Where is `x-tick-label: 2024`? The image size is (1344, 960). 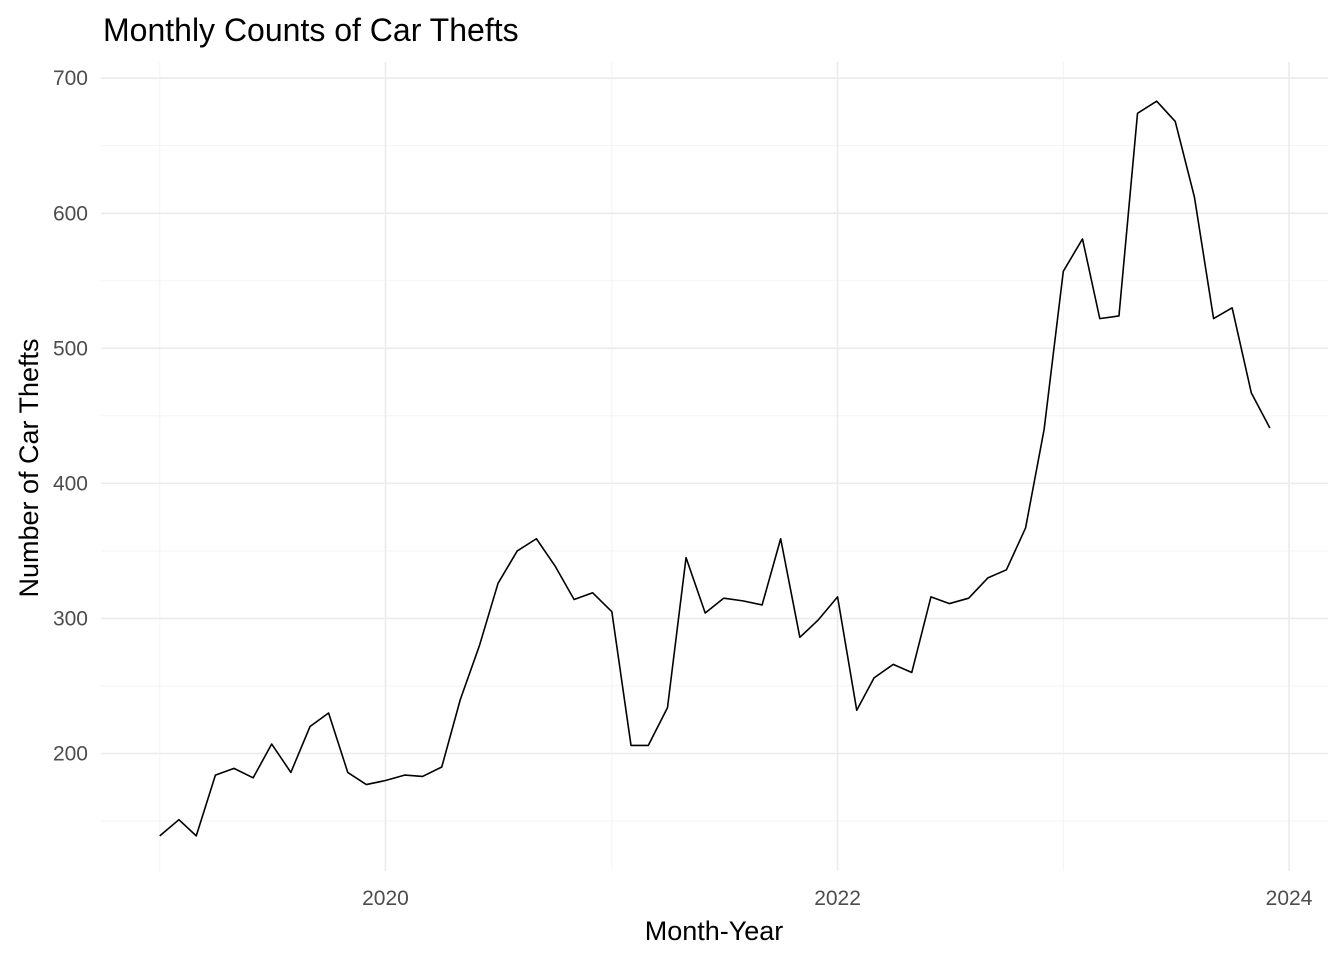
x-tick-label: 2024 is located at coordinates (1289, 898).